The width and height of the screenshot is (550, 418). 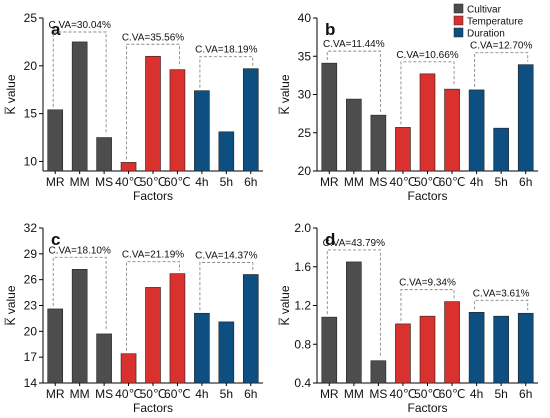 What do you see at coordinates (302, 306) in the screenshot?
I see `y-tick-label: 1.2` at bounding box center [302, 306].